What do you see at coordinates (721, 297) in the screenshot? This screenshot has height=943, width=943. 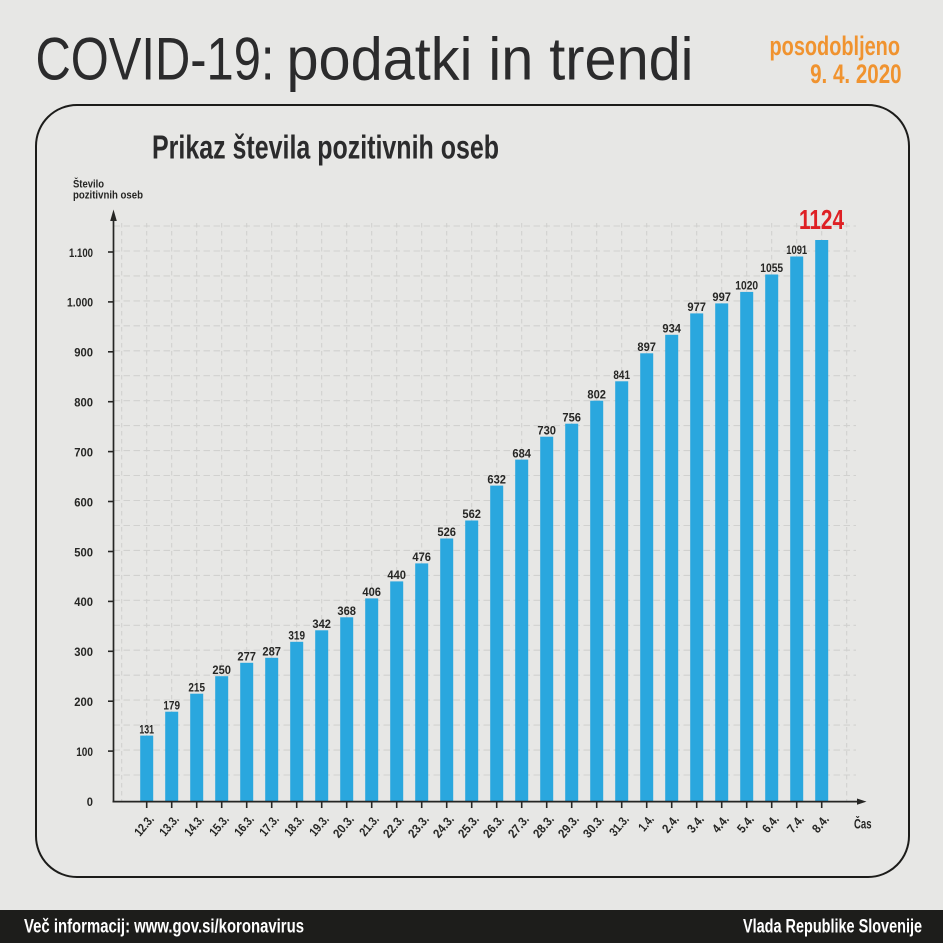 I see `svg-text: 997` at bounding box center [721, 297].